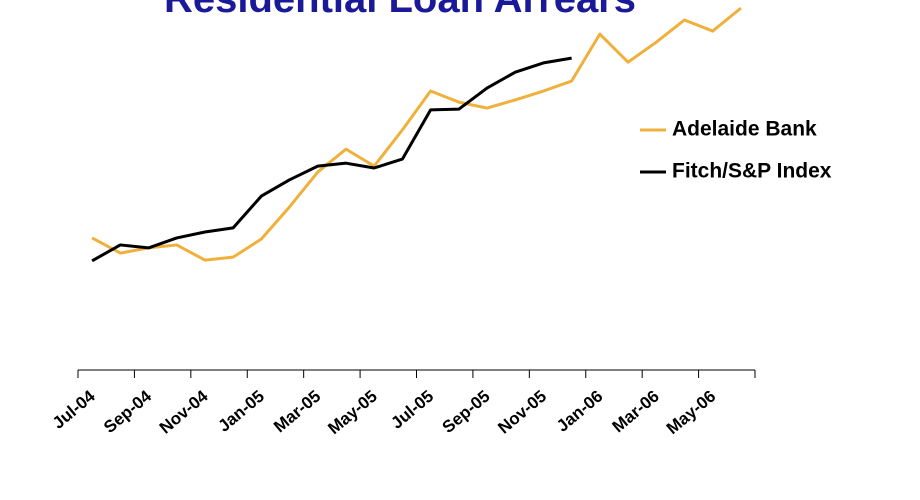 The width and height of the screenshot is (920, 500). What do you see at coordinates (744, 129) in the screenshot?
I see `legend-label: Adelaide Bank` at bounding box center [744, 129].